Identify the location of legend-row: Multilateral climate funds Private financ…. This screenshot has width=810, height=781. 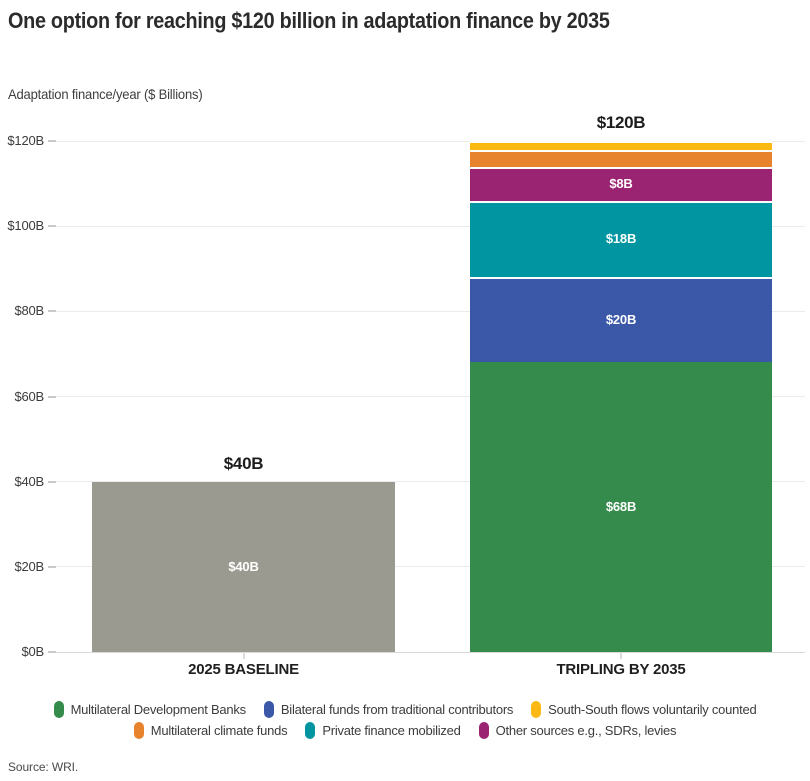
(405, 730).